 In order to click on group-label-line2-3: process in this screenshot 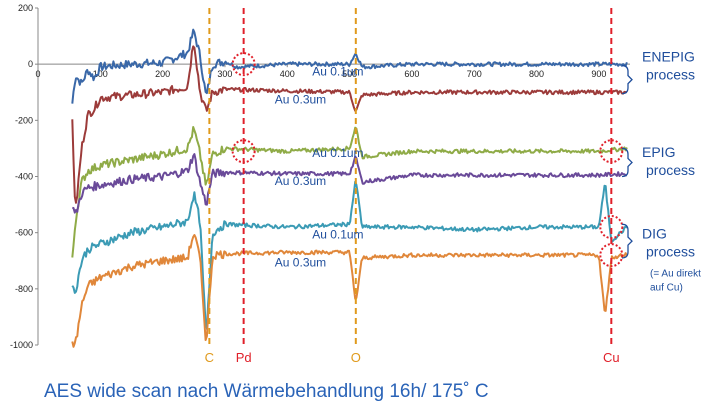, I will do `click(670, 251)`.